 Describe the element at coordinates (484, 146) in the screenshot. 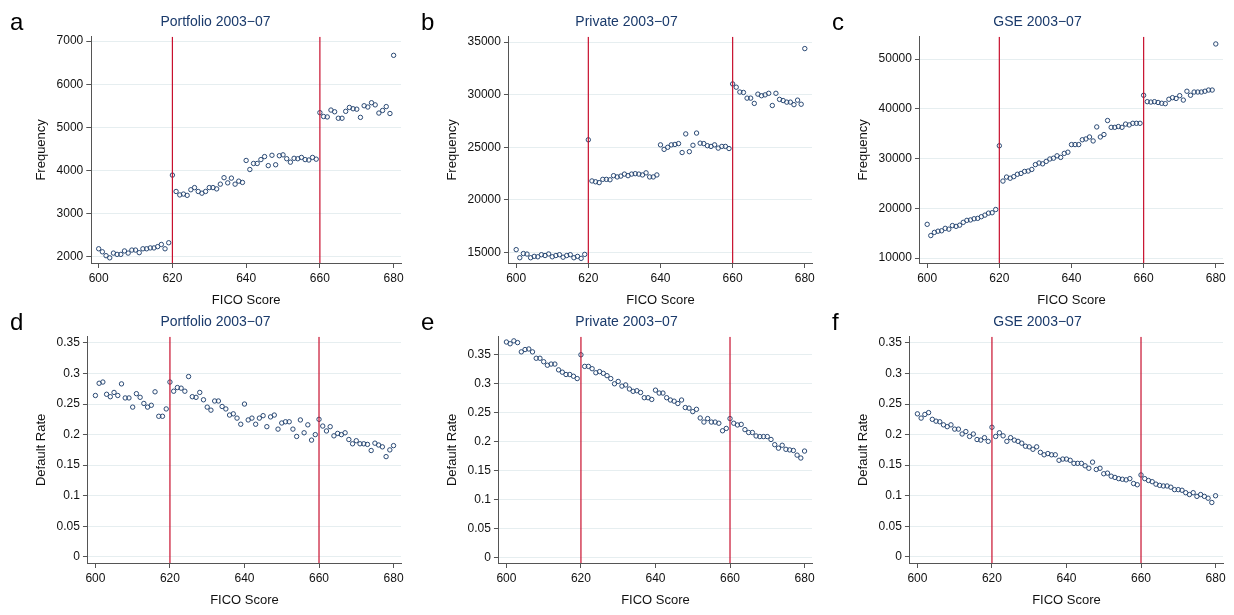

I see `y-tick-label: 25000` at that location.